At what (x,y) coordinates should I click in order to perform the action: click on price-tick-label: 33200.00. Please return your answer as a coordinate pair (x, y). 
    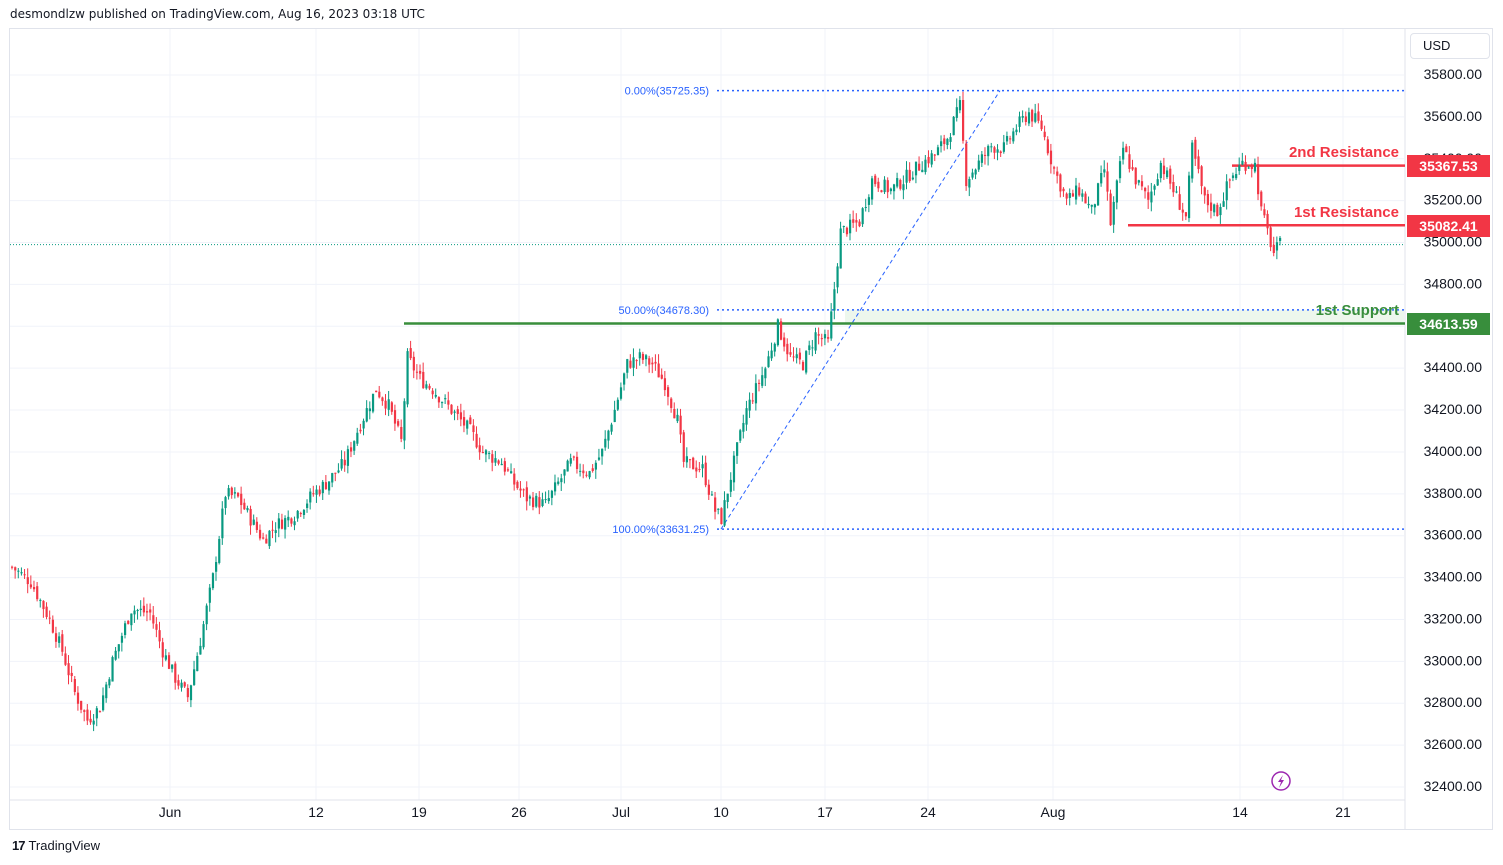
    Looking at the image, I should click on (1453, 618).